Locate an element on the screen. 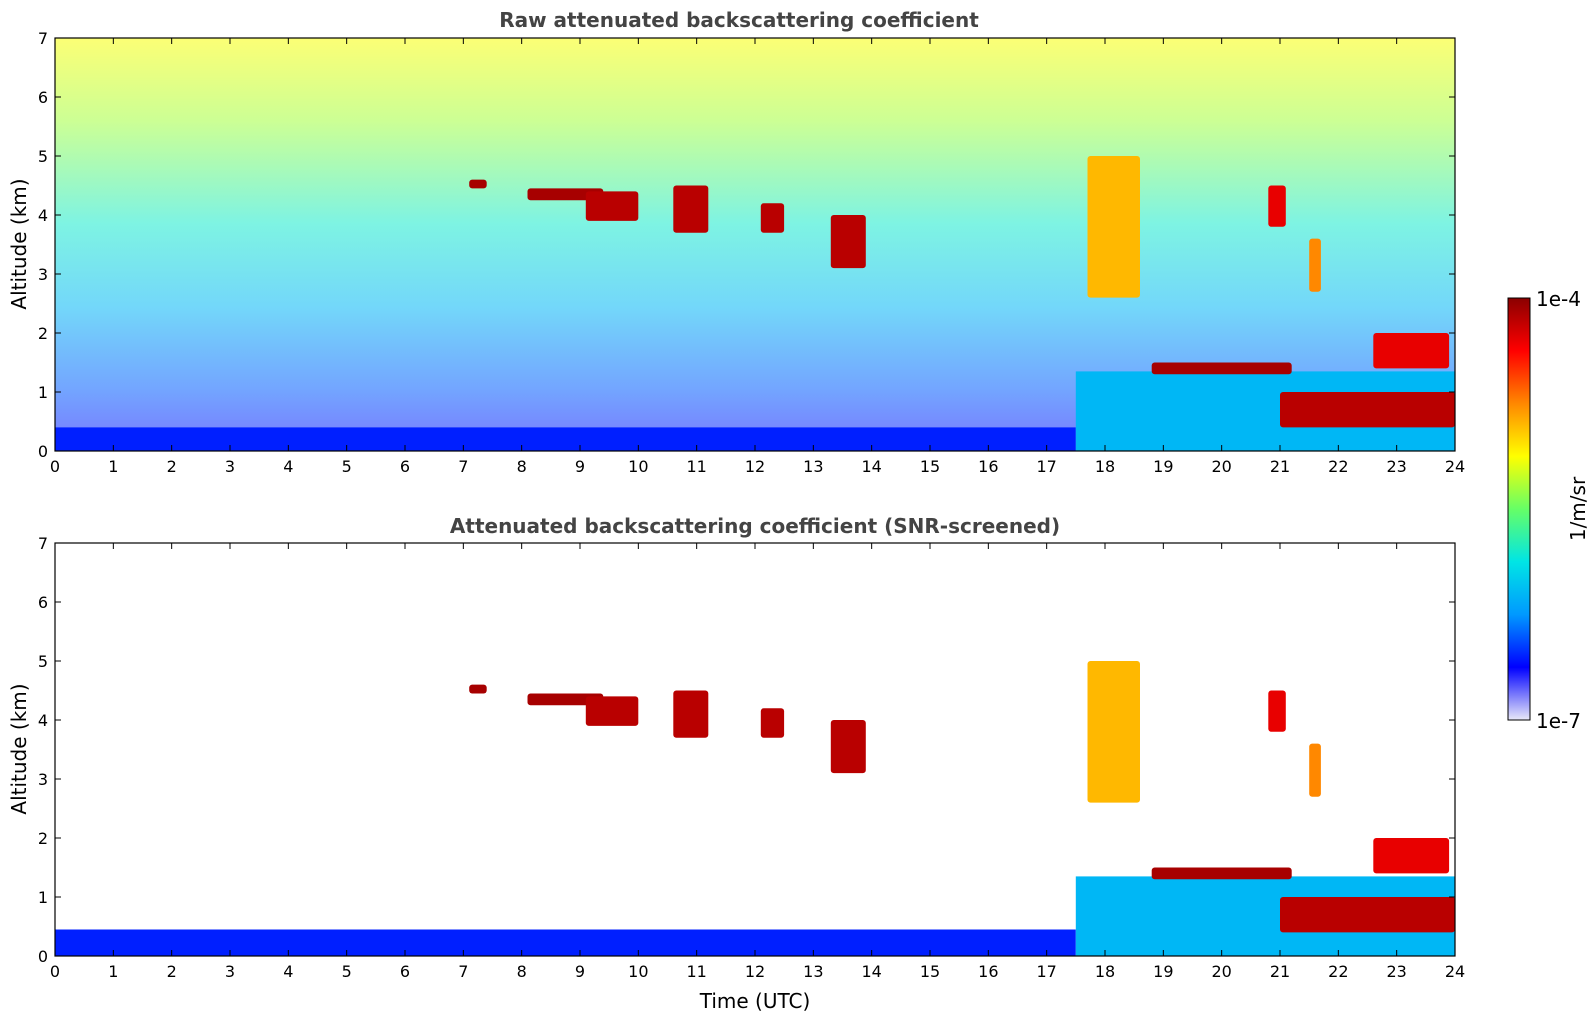 This screenshot has width=1595, height=1020. x-tick-label: 0 is located at coordinates (55, 971).